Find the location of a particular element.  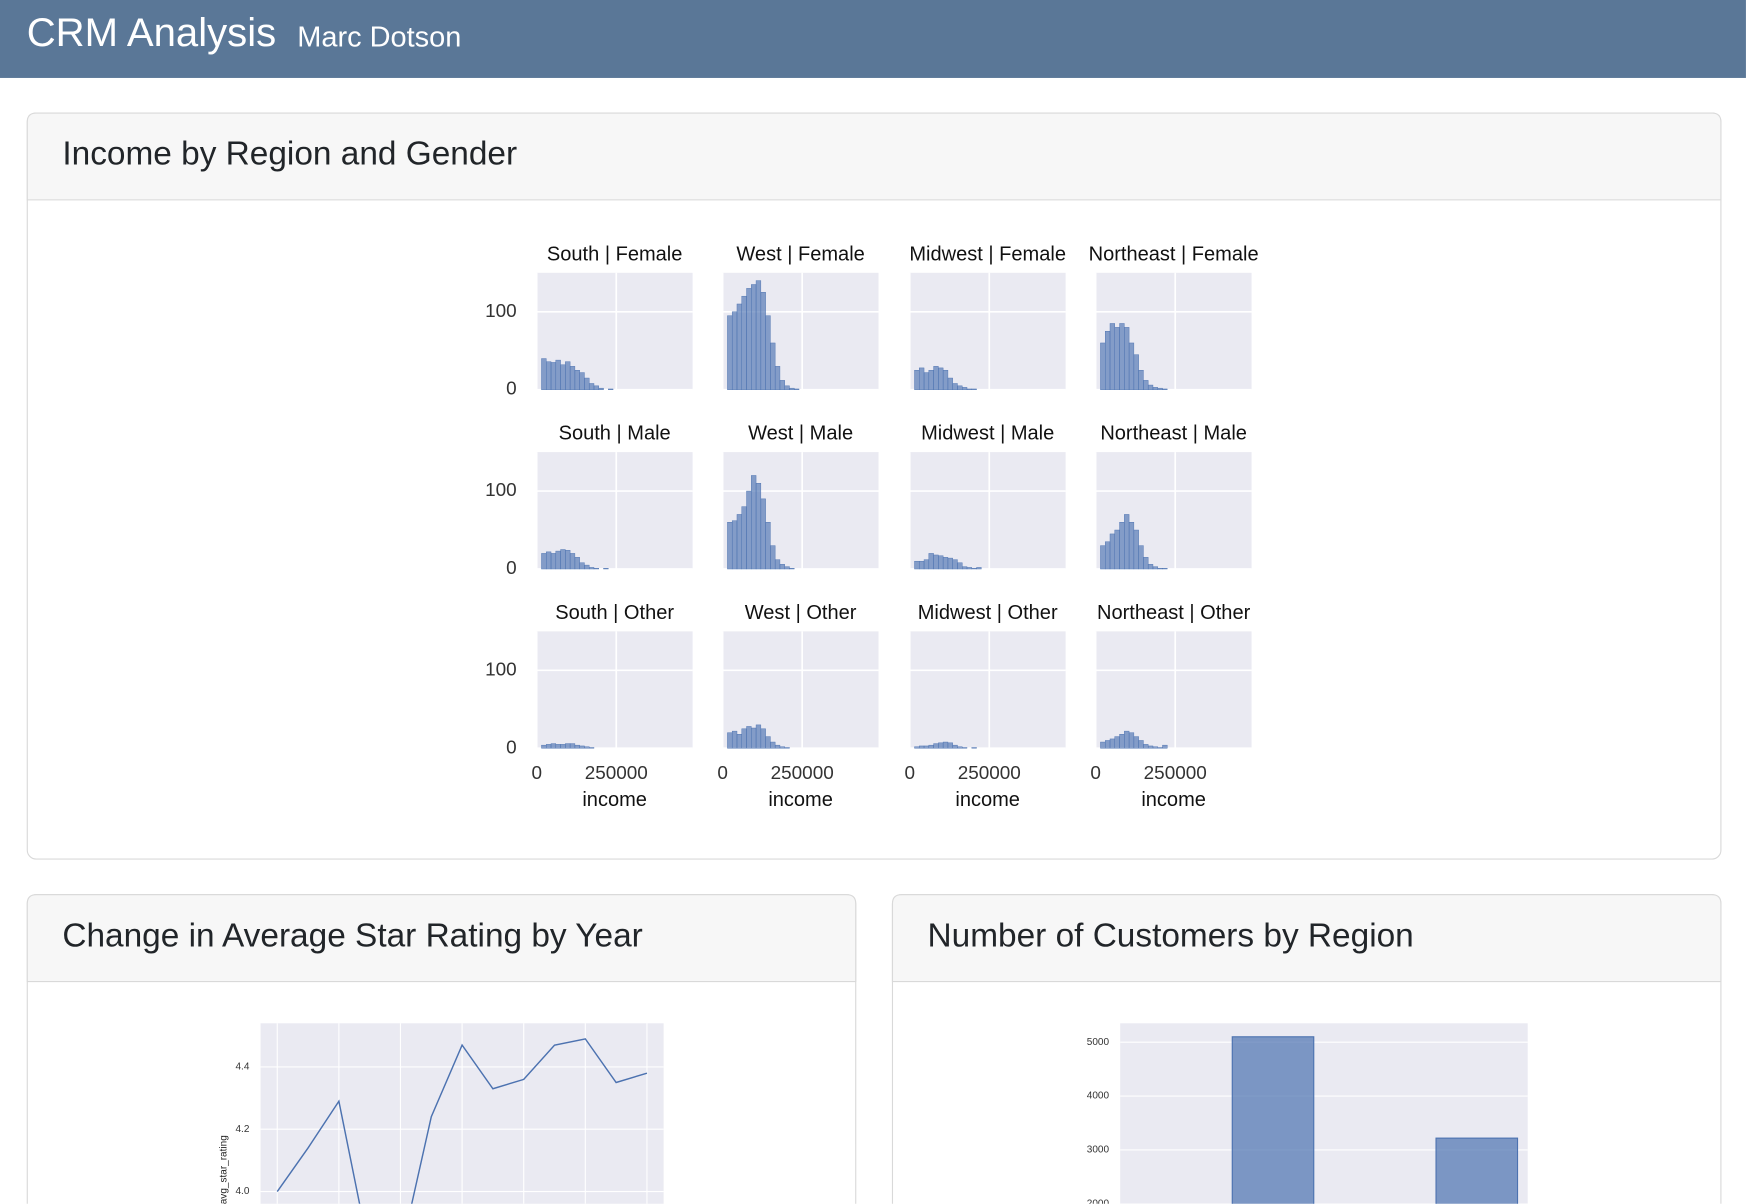

card-title: Income by Region and Gender is located at coordinates (289, 154).